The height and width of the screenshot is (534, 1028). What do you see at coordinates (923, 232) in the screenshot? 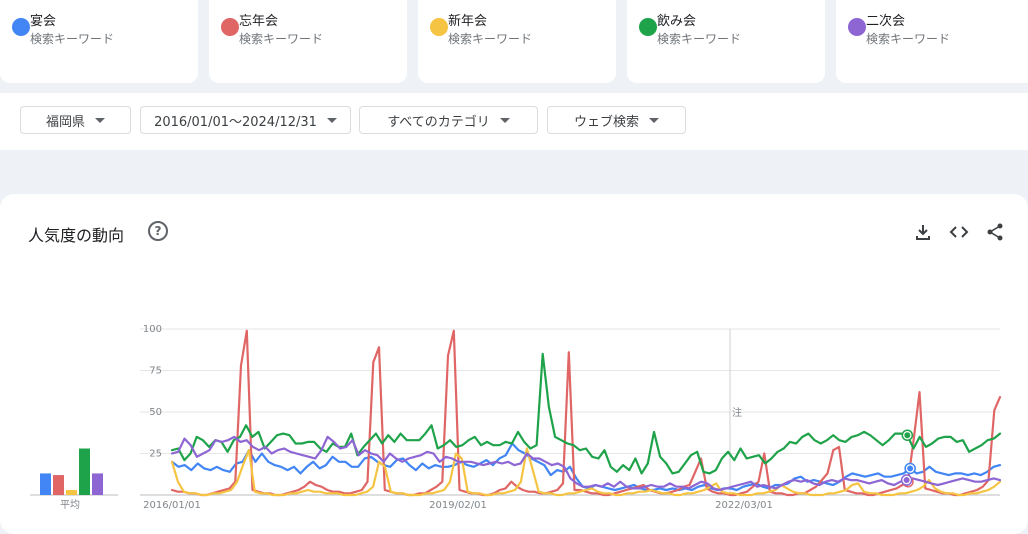
I see `download-icon` at bounding box center [923, 232].